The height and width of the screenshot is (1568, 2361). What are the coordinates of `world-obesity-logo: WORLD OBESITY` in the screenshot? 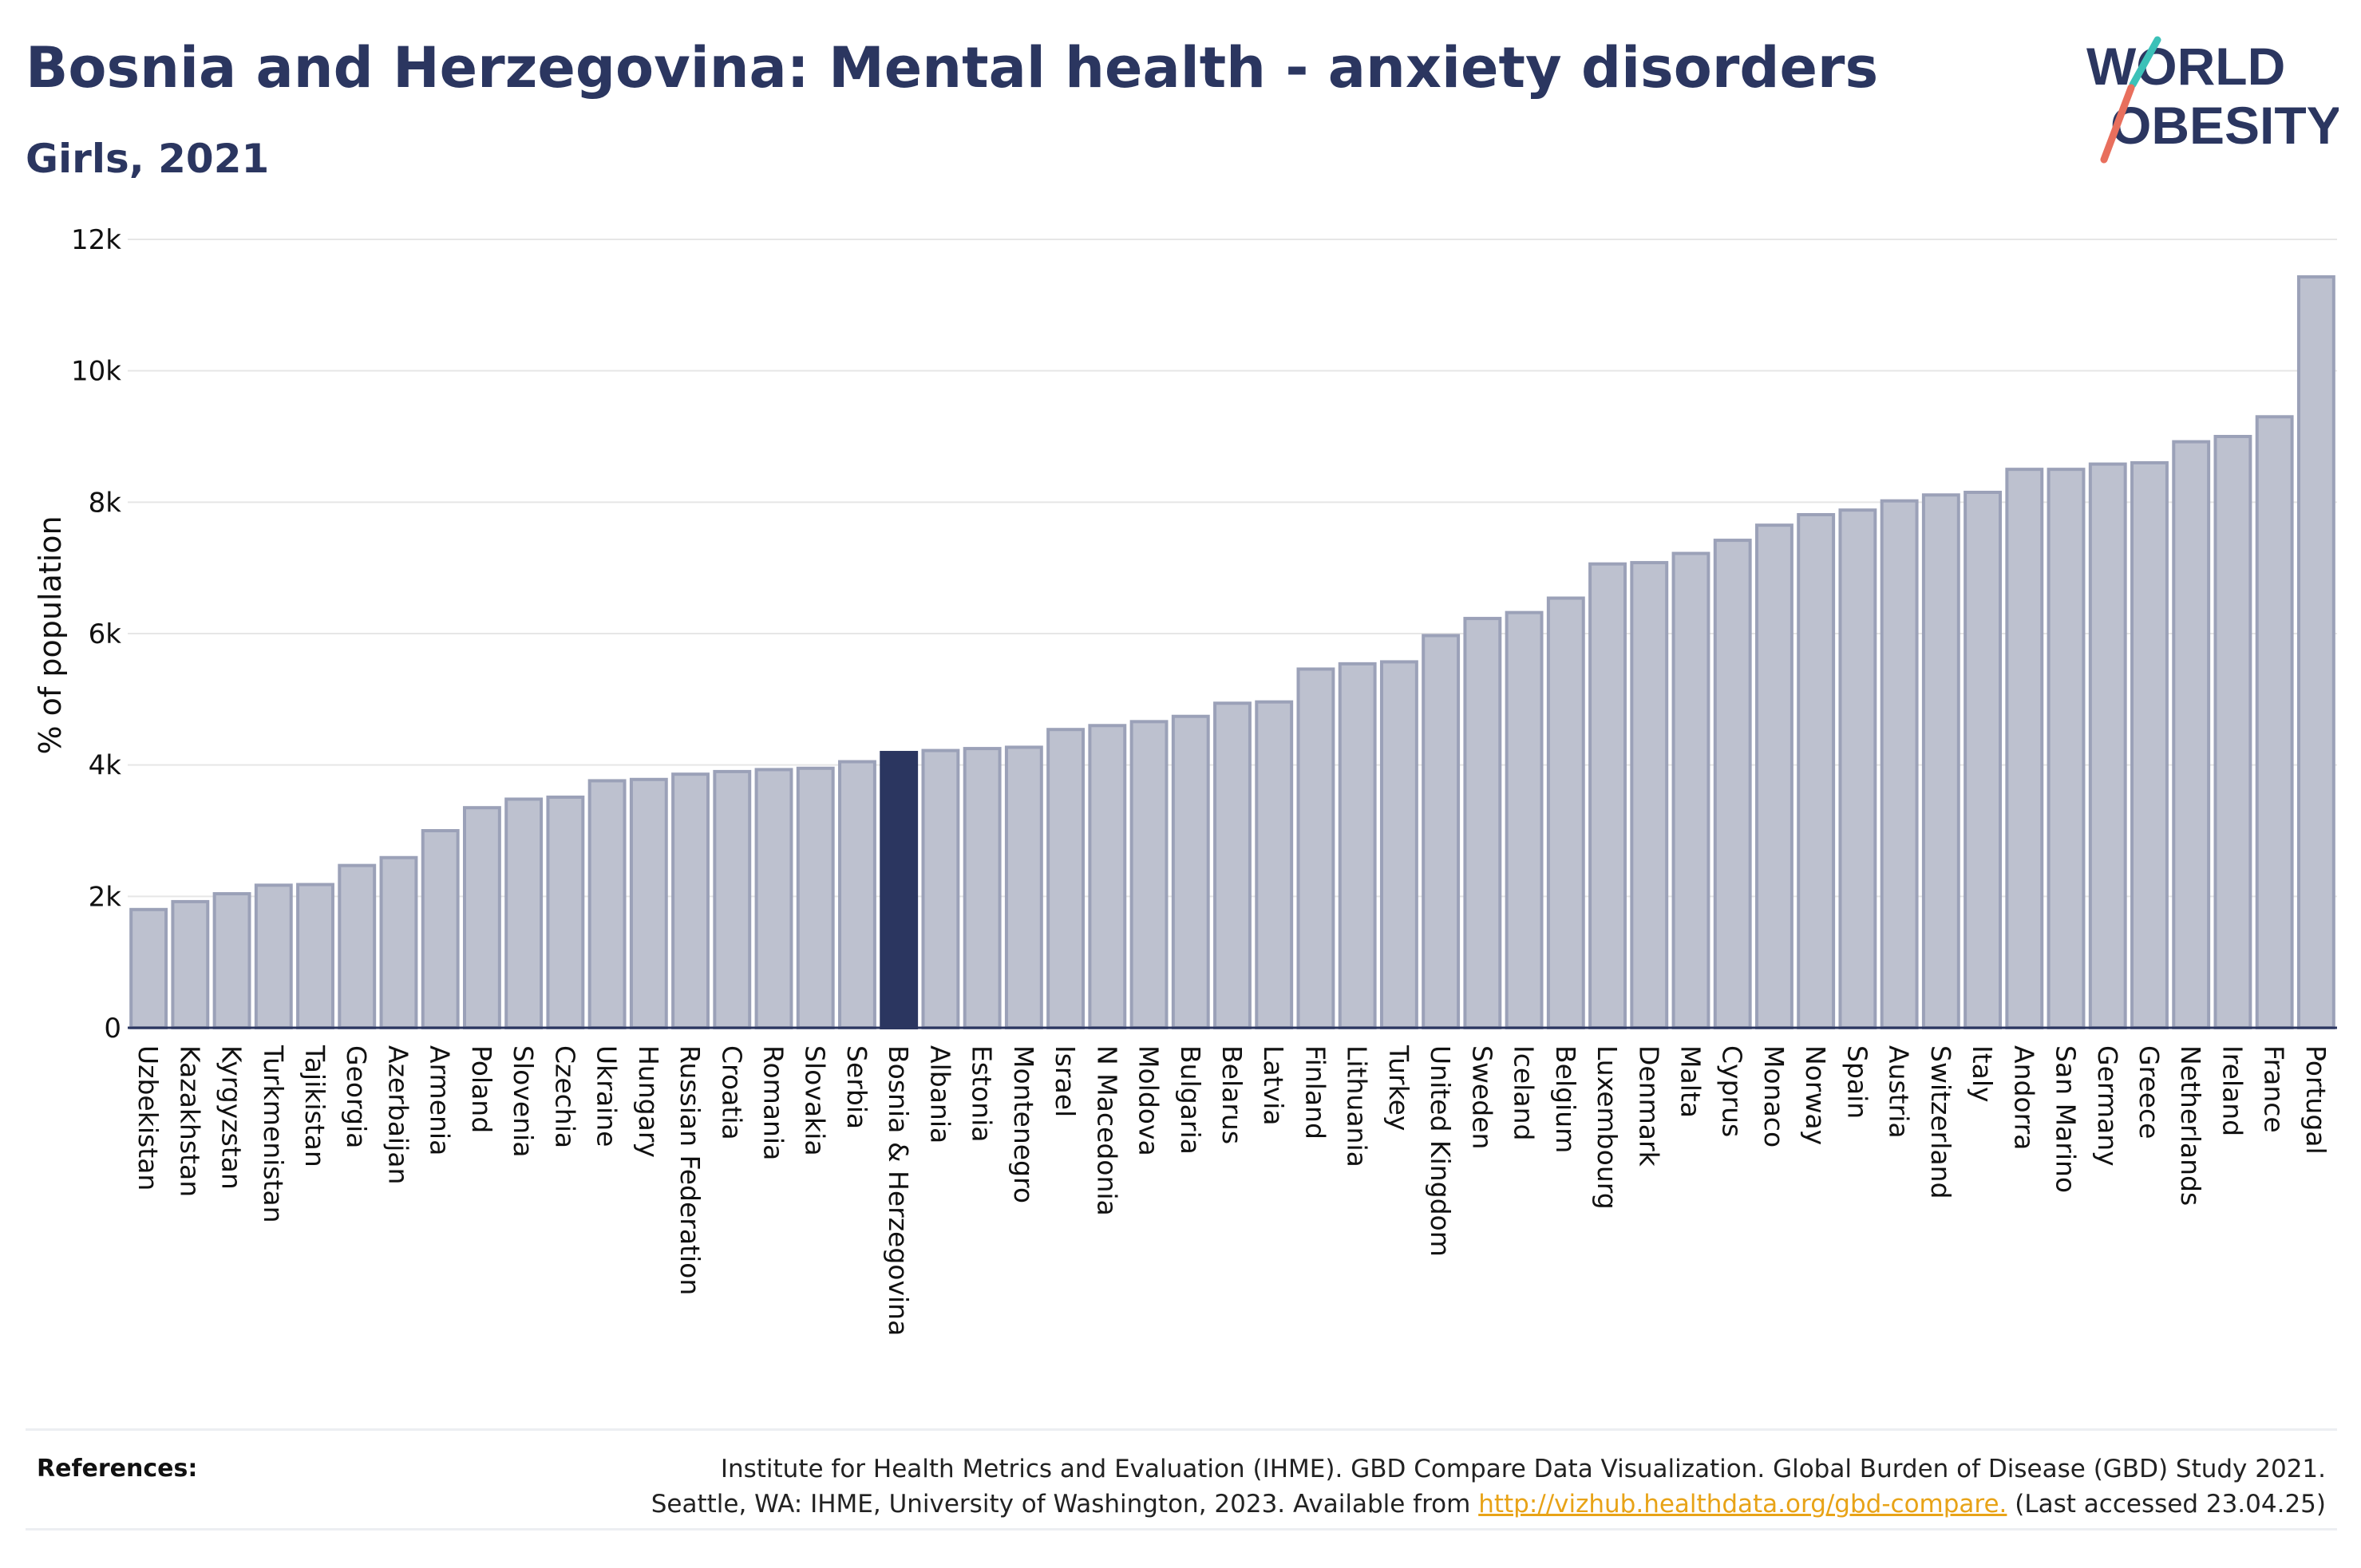 It's located at (2212, 100).